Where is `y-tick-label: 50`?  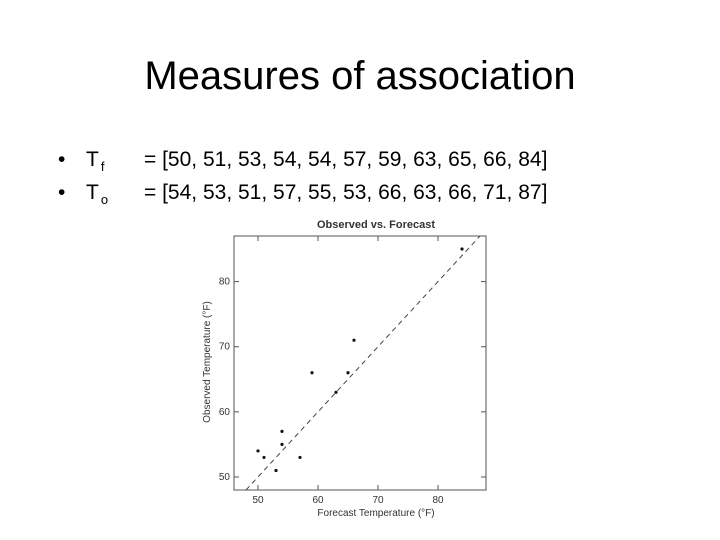 y-tick-label: 50 is located at coordinates (225, 477).